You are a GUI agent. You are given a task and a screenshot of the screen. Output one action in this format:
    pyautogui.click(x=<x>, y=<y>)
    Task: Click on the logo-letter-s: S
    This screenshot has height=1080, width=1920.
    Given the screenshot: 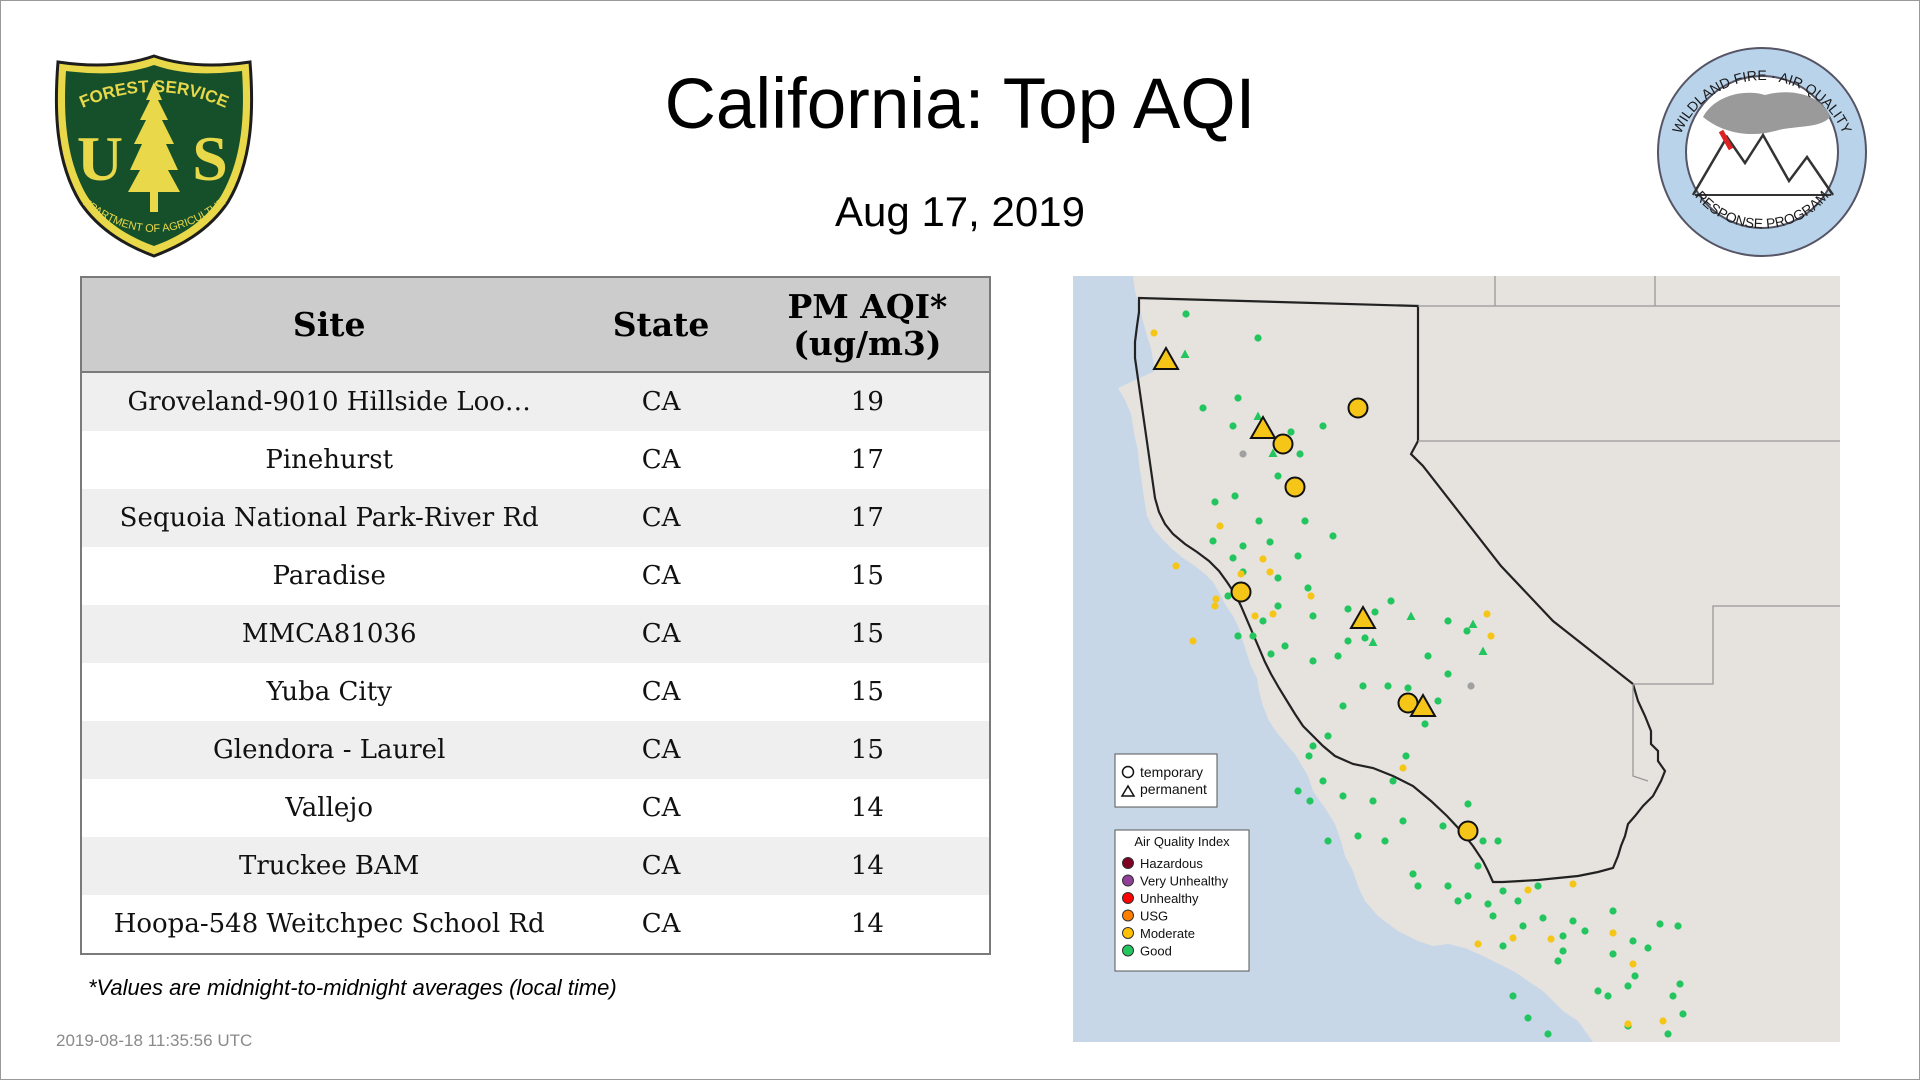 What is the action you would take?
    pyautogui.click(x=210, y=158)
    